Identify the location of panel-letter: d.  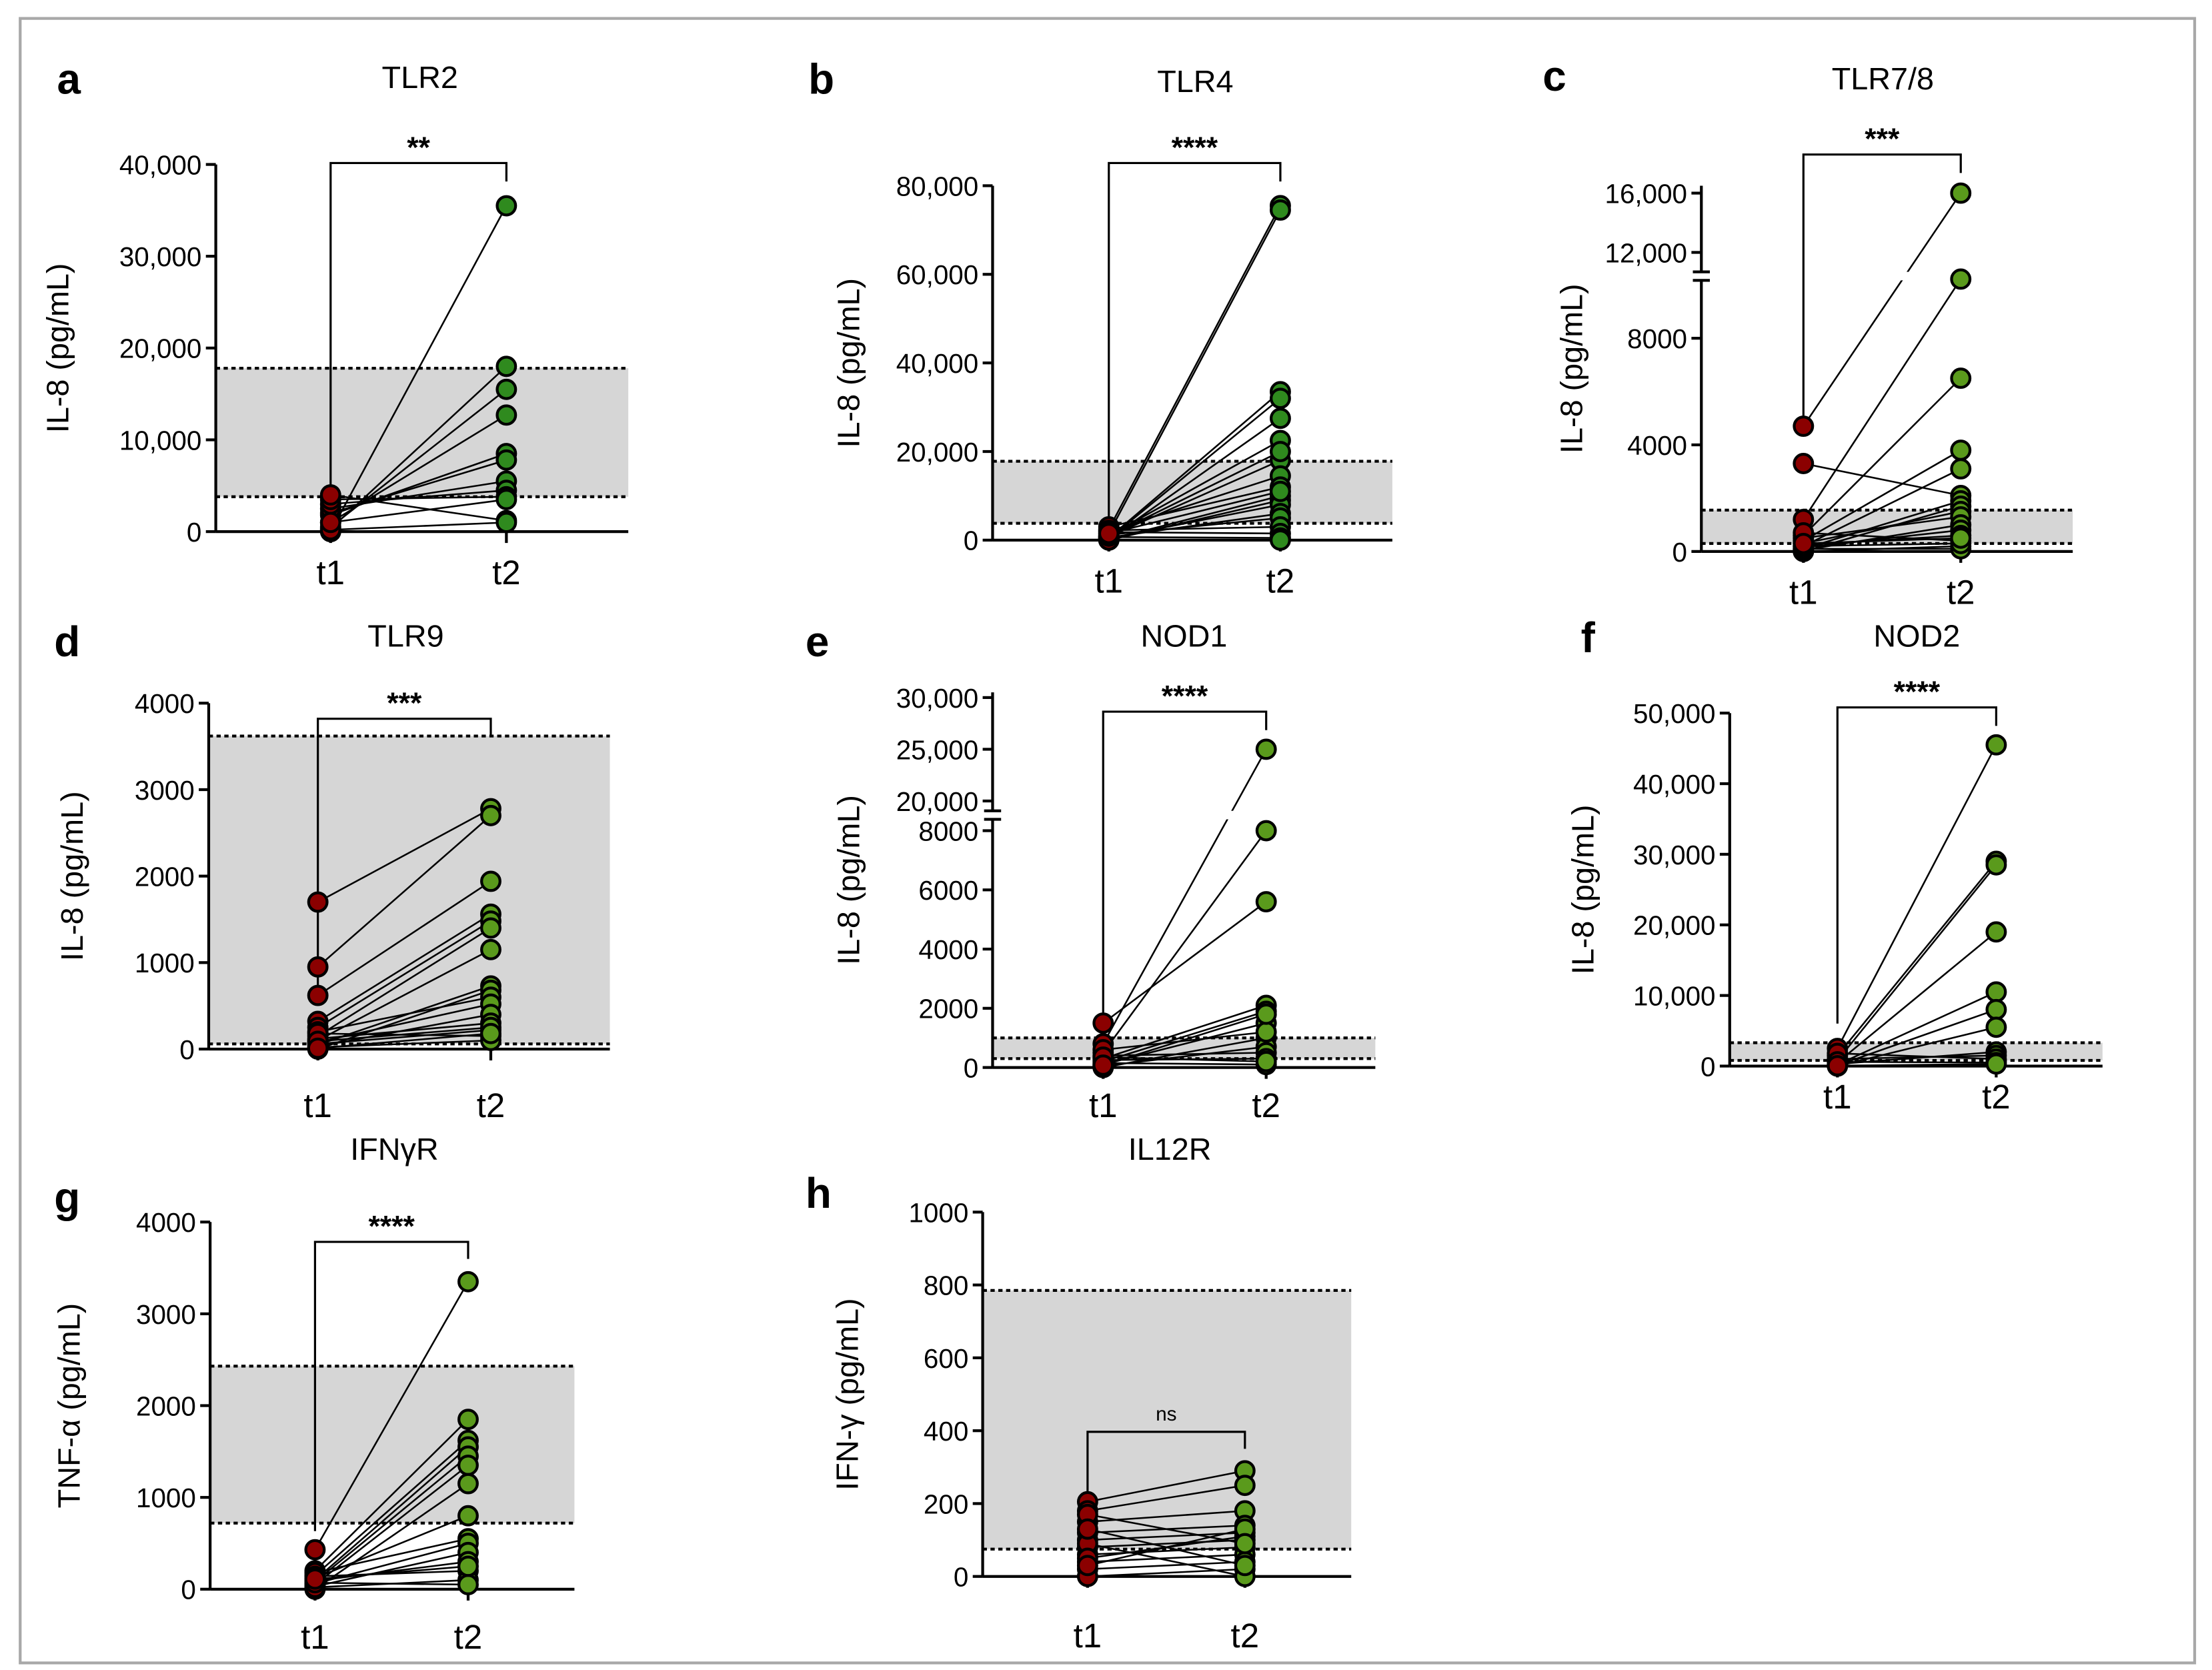
(67, 642).